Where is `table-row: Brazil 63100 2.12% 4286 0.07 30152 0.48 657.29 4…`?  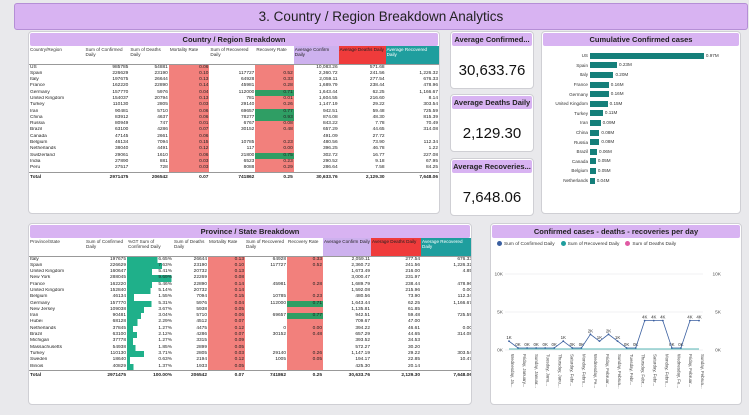
table-row: Brazil 63100 2.12% 4286 0.07 30152 0.48 657.29 4… is located at coordinates (250, 335).